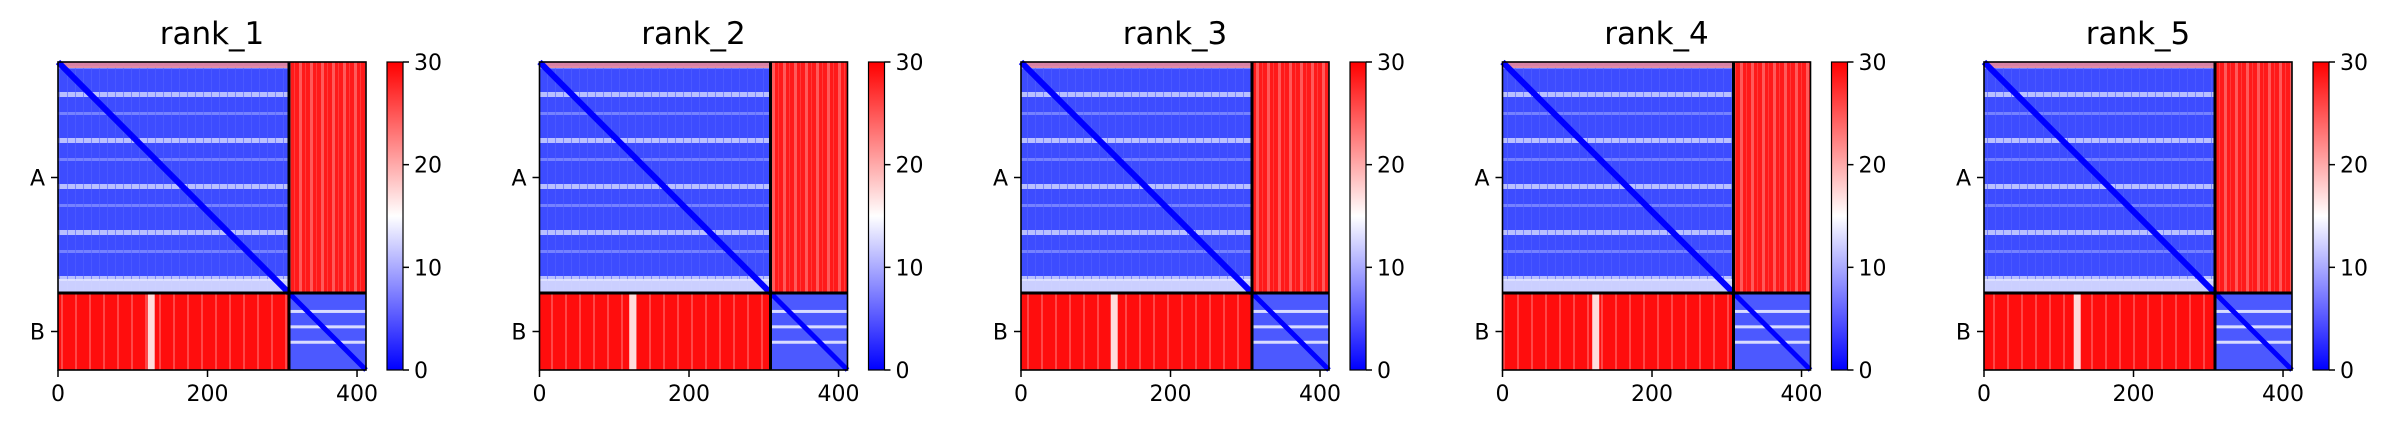 This screenshot has height=438, width=2401. I want to click on panel-title: rank_2, so click(693, 34).